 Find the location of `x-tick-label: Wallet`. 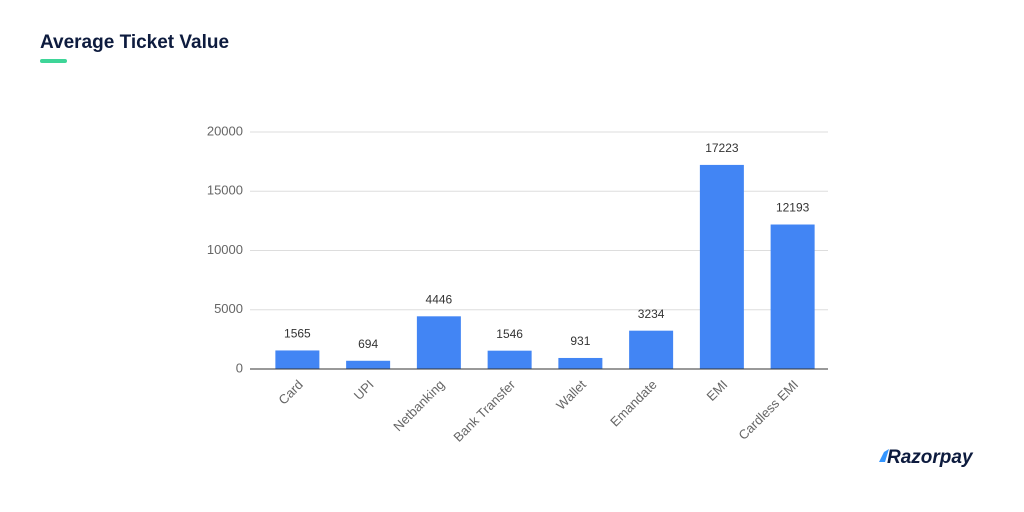

x-tick-label: Wallet is located at coordinates (571, 395).